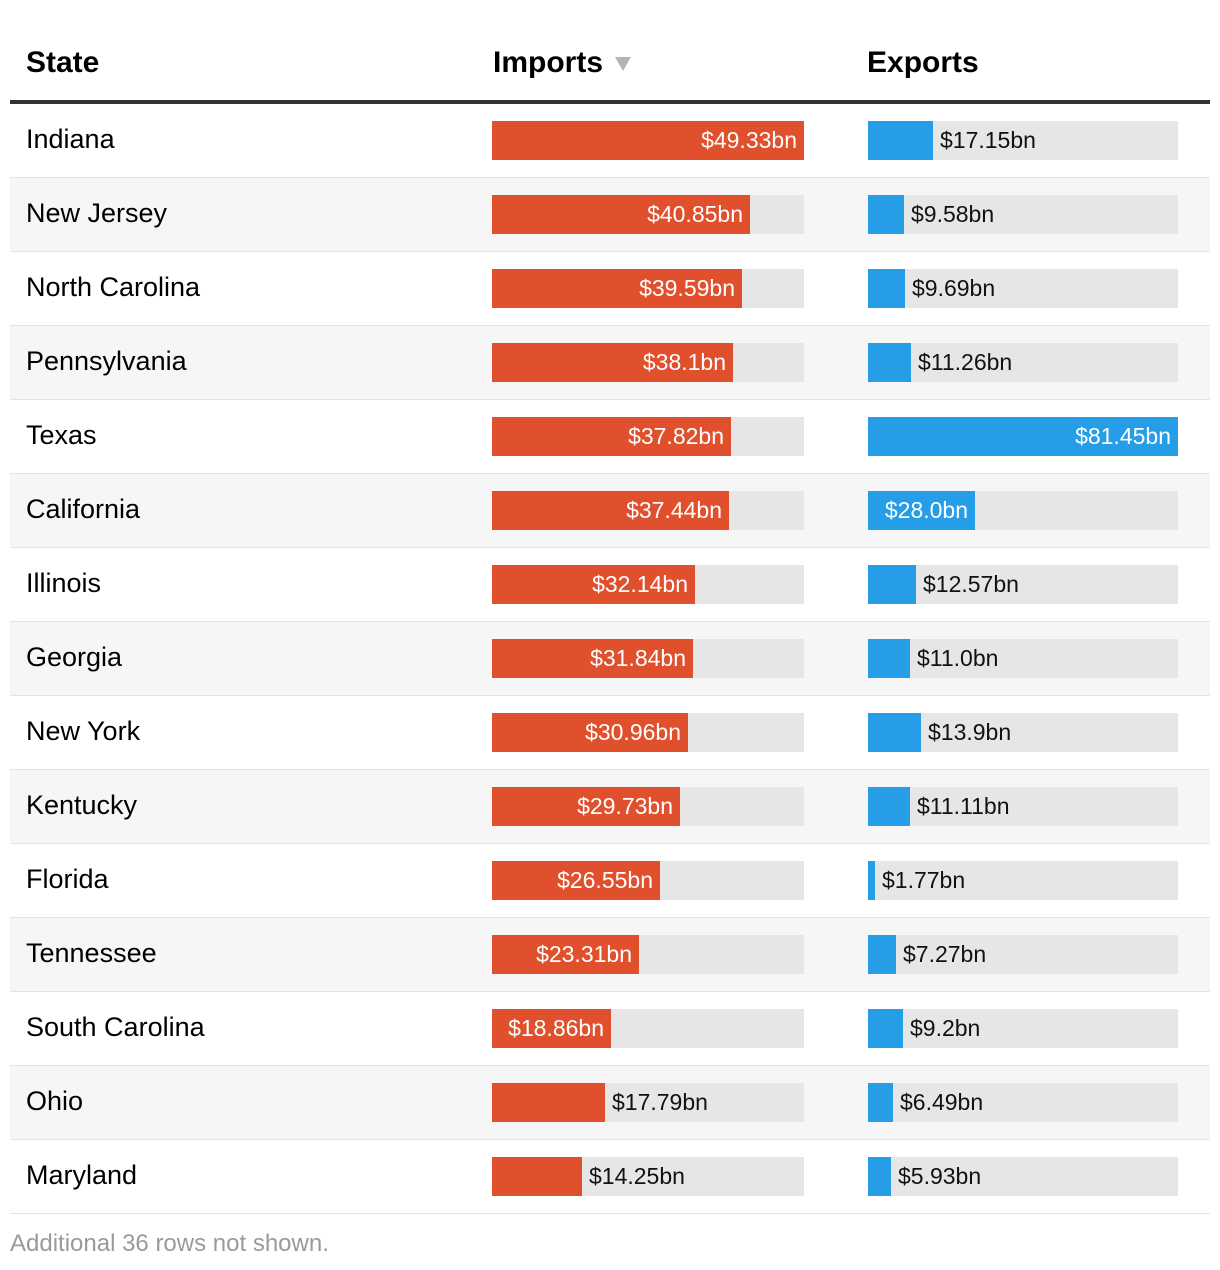  I want to click on table-row: North Carolina $39.59bn $9.69bn, so click(610, 289).